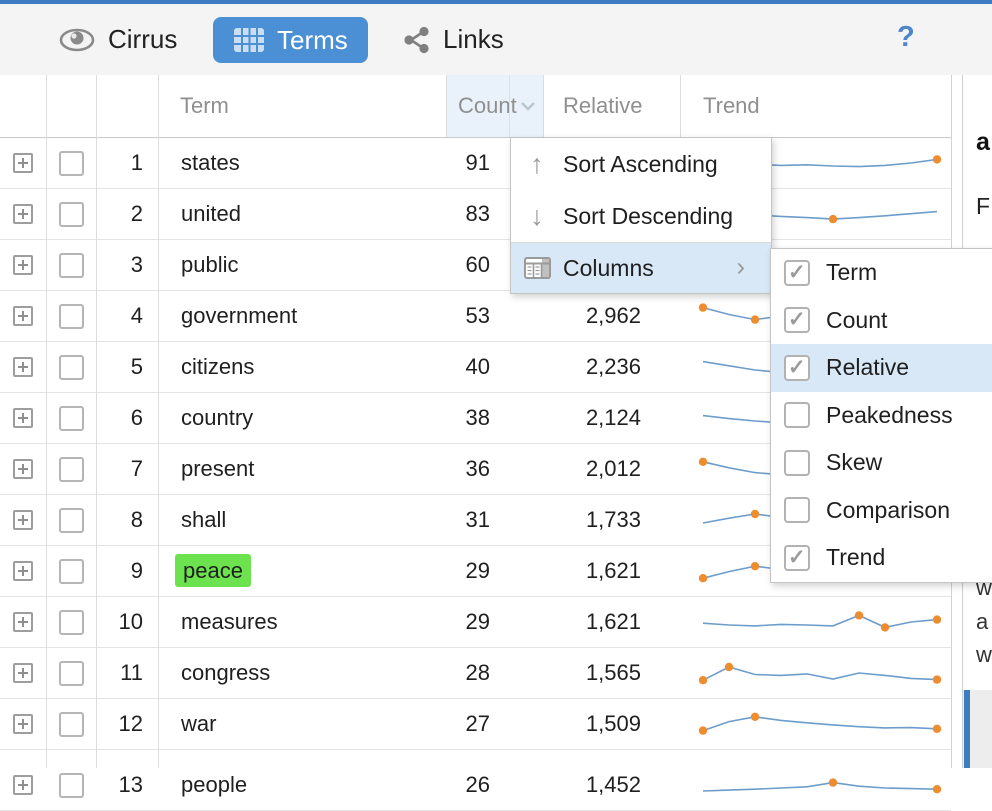 The height and width of the screenshot is (811, 992). I want to click on column-header-count: Count, so click(495, 106).